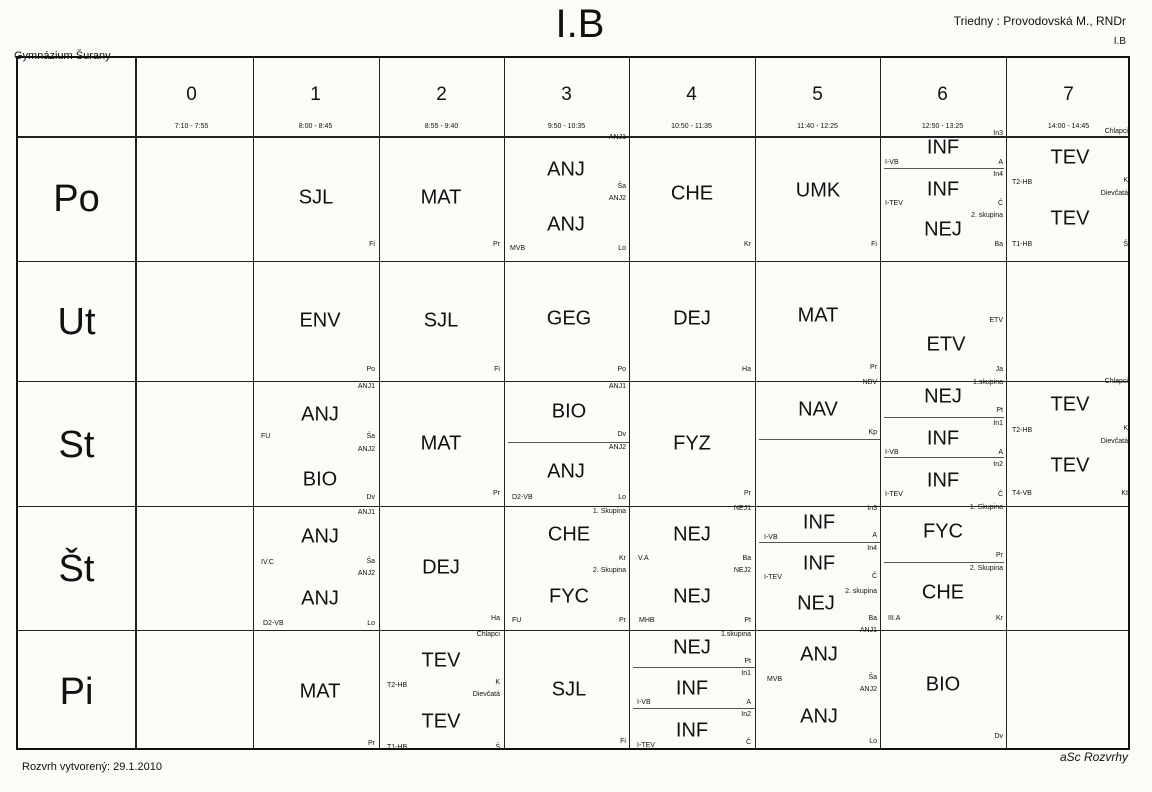 This screenshot has height=792, width=1152. What do you see at coordinates (441, 320) in the screenshot?
I see `lesson-subject: SJL` at bounding box center [441, 320].